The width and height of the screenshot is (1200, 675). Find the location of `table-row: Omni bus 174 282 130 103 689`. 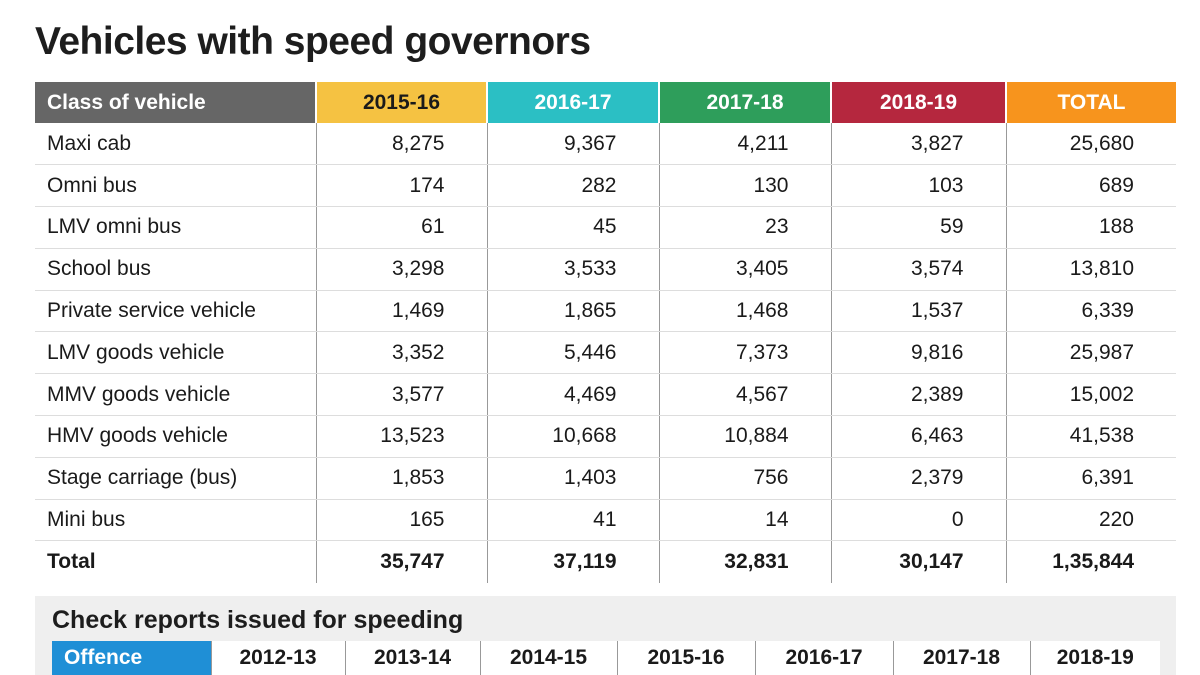

table-row: Omni bus 174 282 130 103 689 is located at coordinates (605, 186).